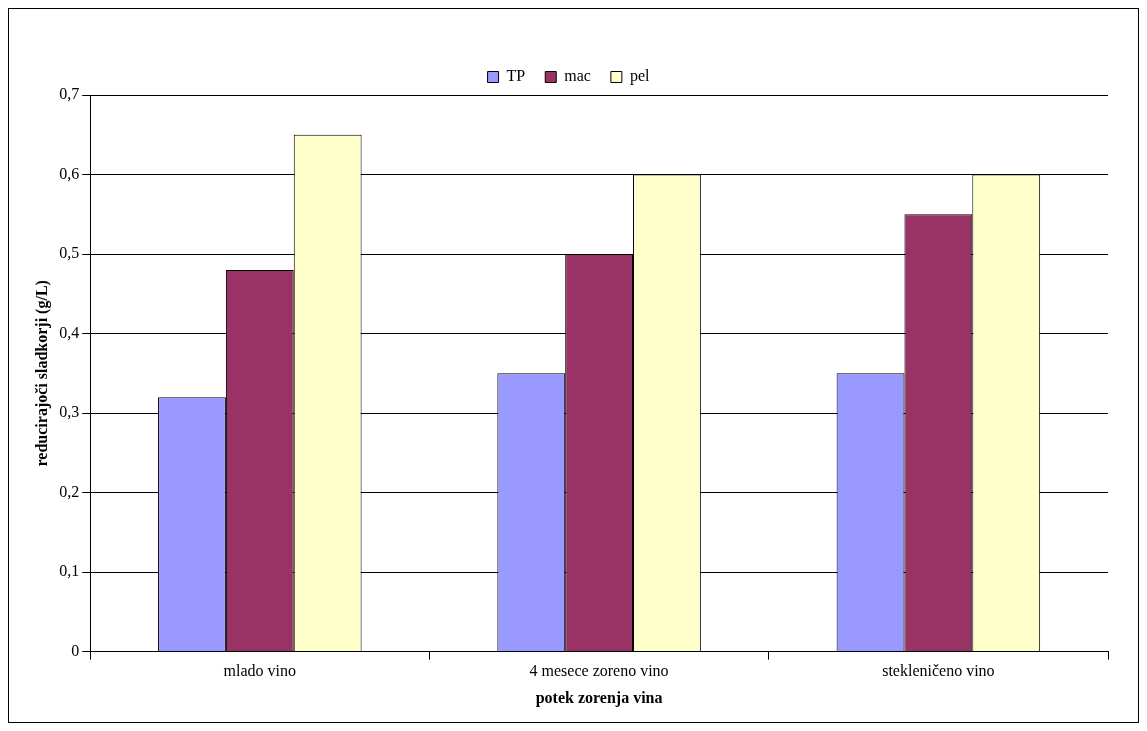  What do you see at coordinates (69, 173) in the screenshot?
I see `y-tick-label: 0,6` at bounding box center [69, 173].